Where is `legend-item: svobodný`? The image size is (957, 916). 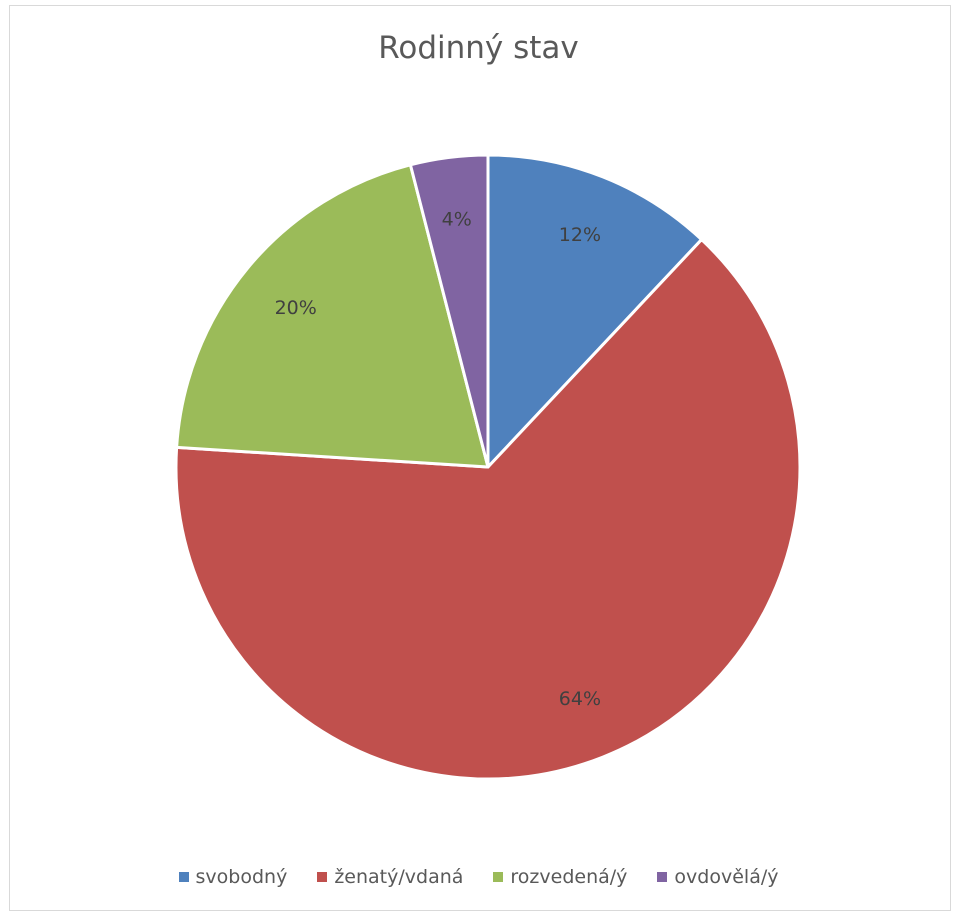
legend-item: svobodný is located at coordinates (233, 877).